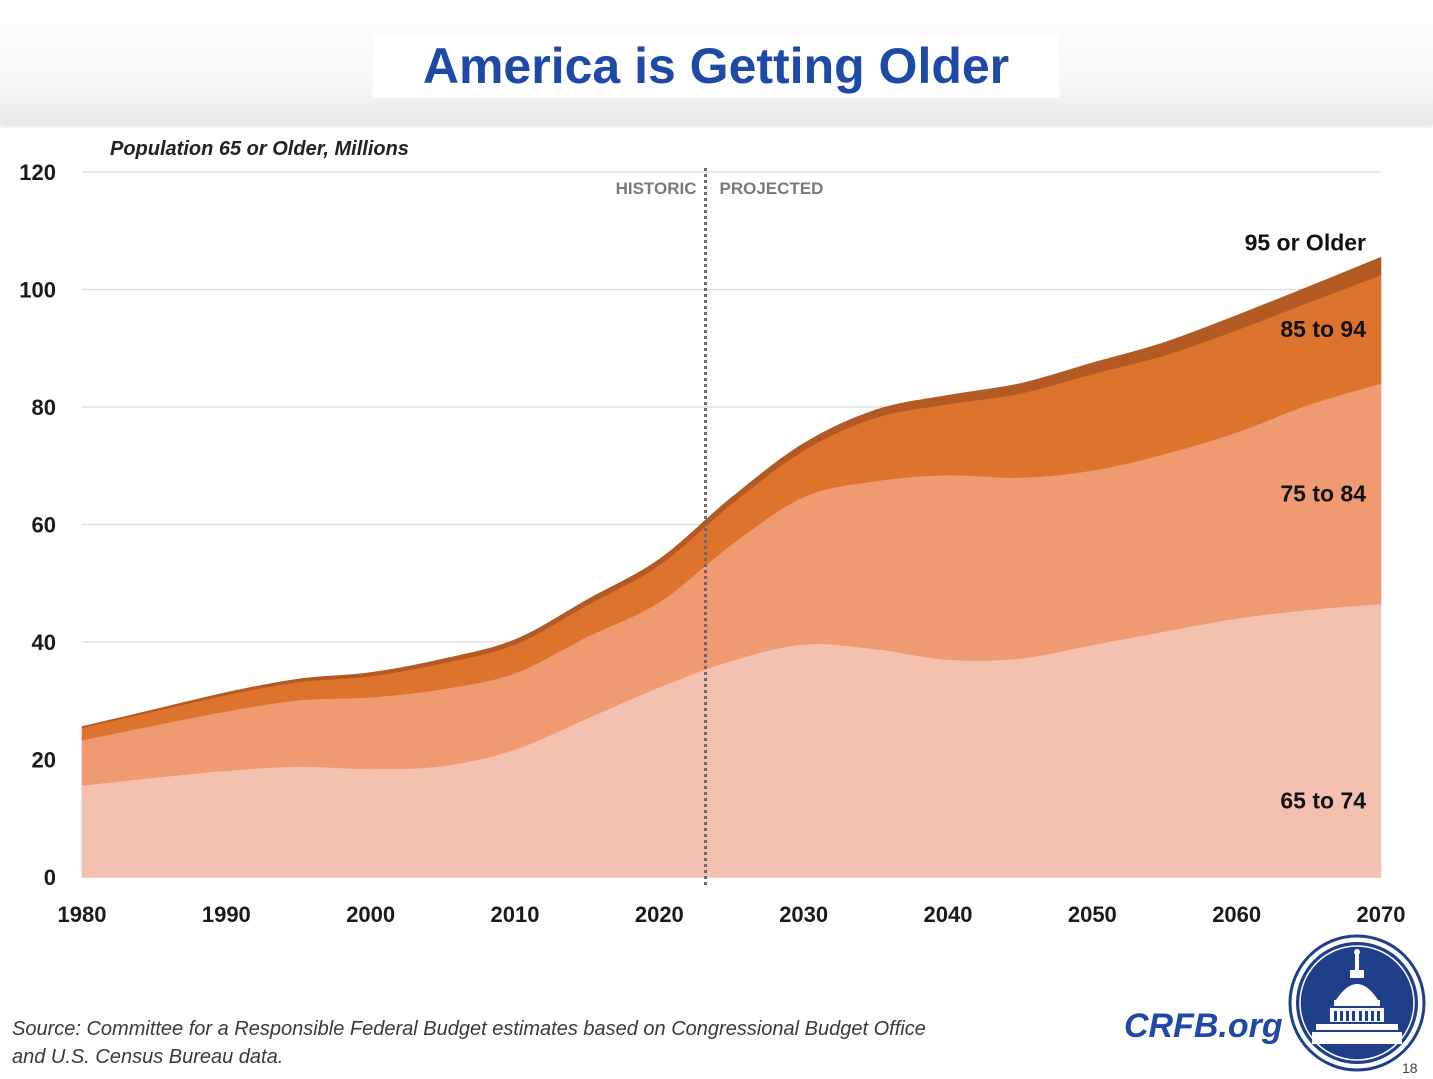 The width and height of the screenshot is (1433, 1079). Describe the element at coordinates (50, 877) in the screenshot. I see `y-tick-label: 0` at that location.